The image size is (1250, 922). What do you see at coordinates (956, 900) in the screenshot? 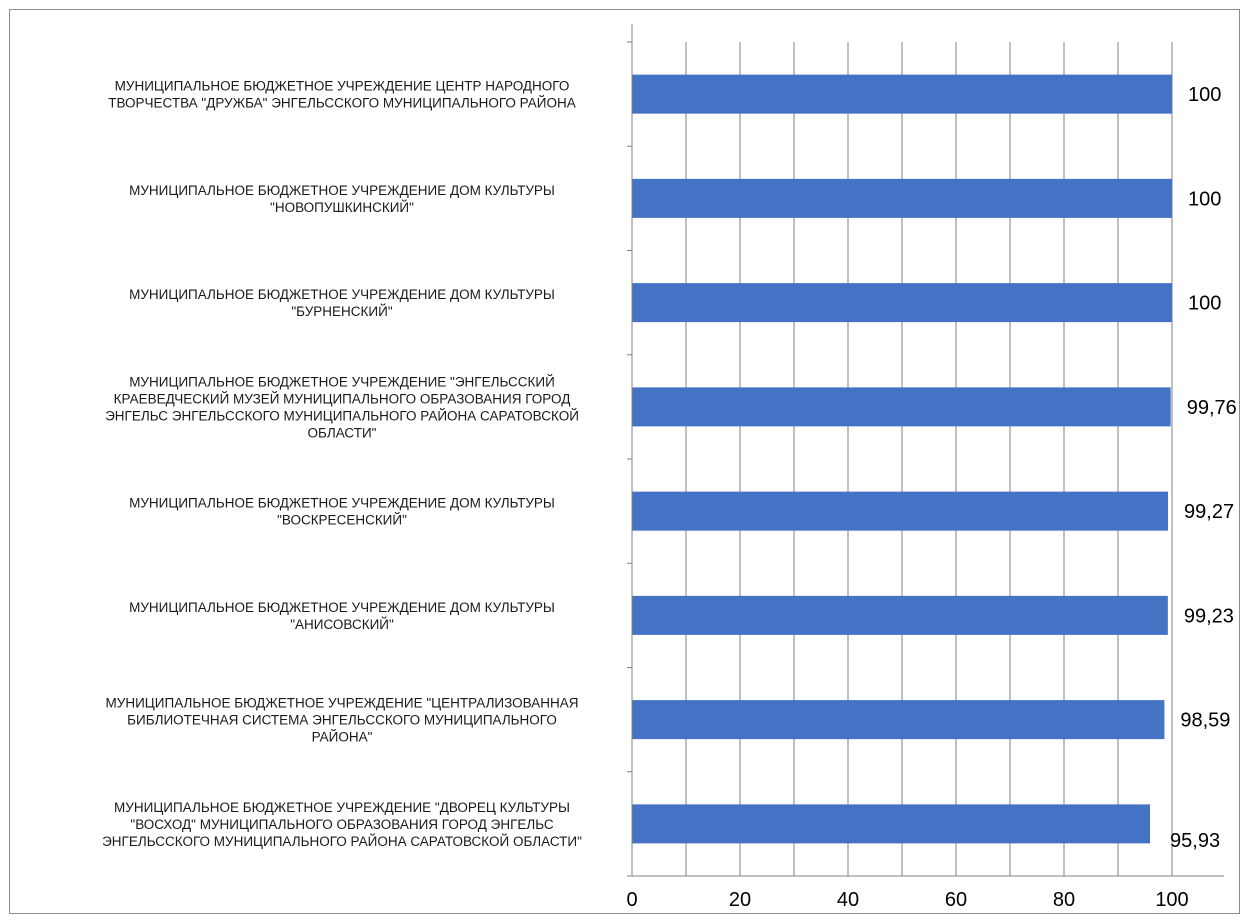
I see `x-tick-label-60: 60` at bounding box center [956, 900].